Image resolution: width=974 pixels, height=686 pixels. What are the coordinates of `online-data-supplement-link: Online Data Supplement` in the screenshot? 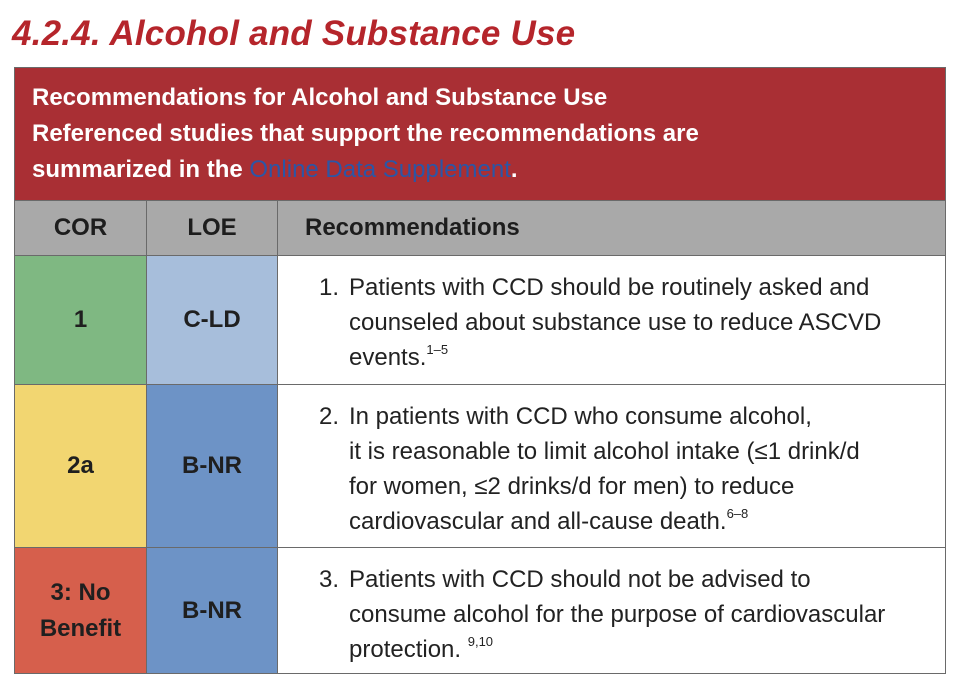 It's located at (380, 169).